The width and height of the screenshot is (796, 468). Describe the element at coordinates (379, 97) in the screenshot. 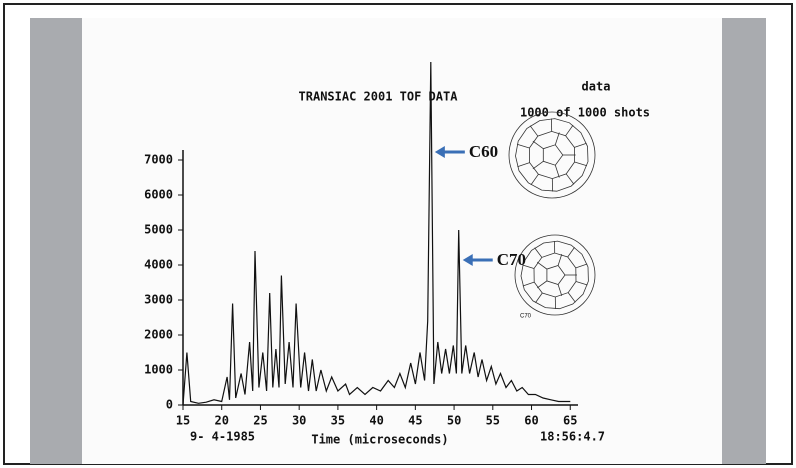

I see `chart-title: TRANSIAC 2001 TOF DATA` at that location.